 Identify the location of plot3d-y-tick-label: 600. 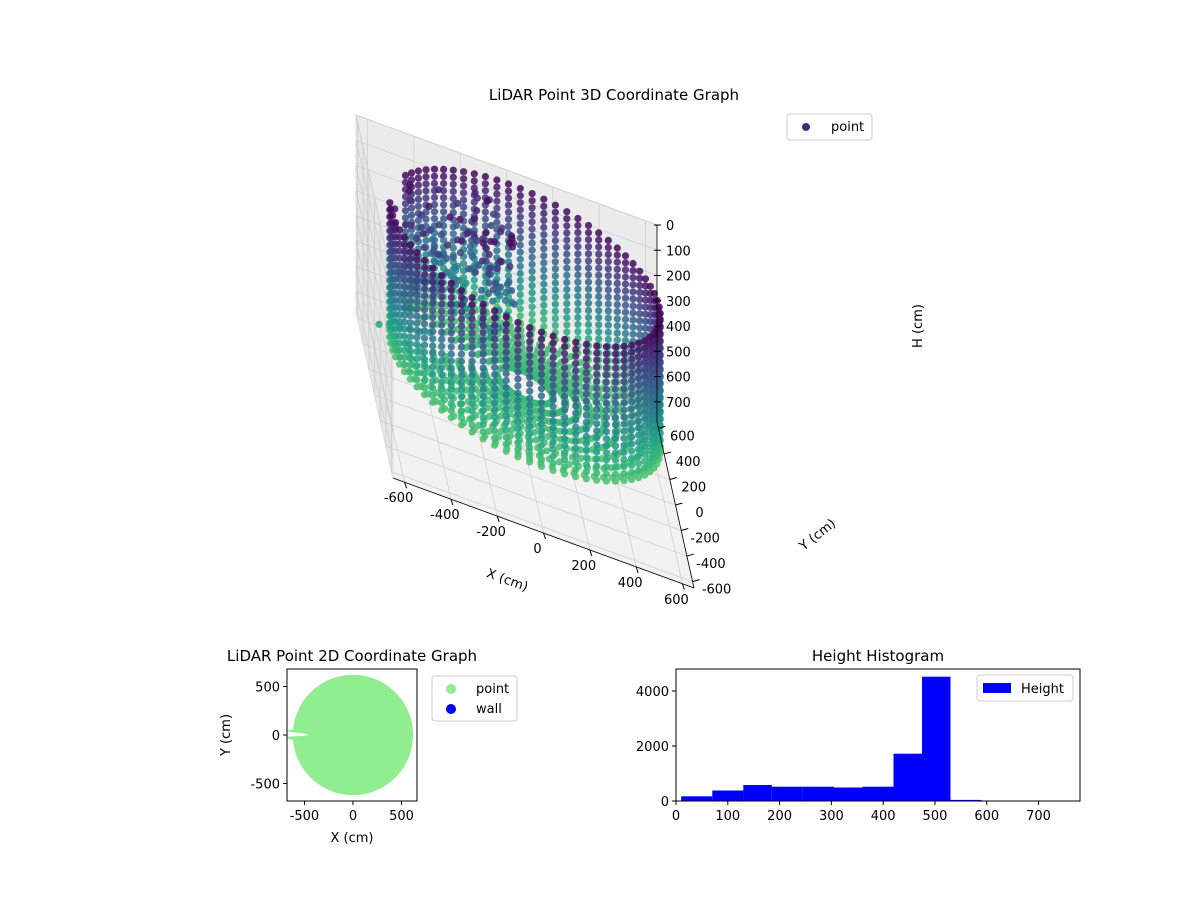
(682, 436).